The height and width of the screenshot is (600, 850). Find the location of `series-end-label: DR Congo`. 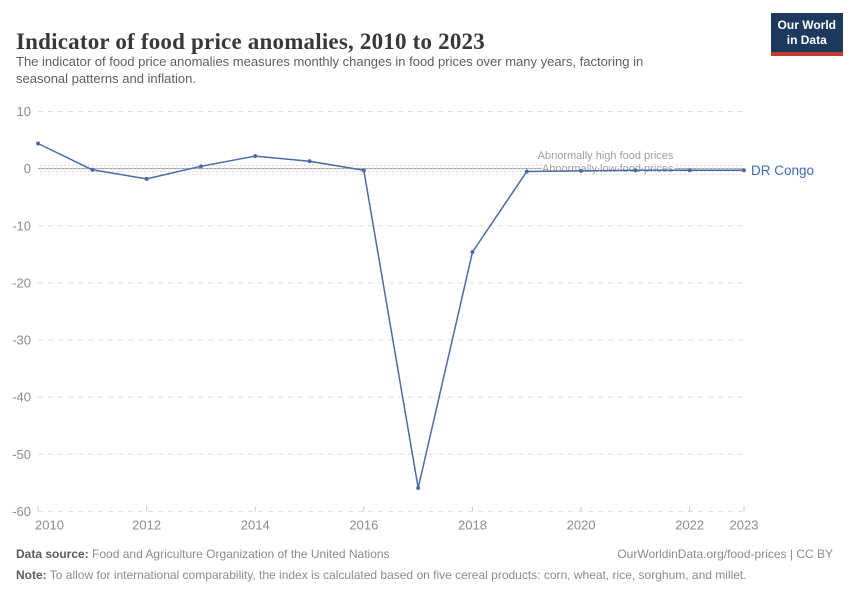

series-end-label: DR Congo is located at coordinates (782, 170).